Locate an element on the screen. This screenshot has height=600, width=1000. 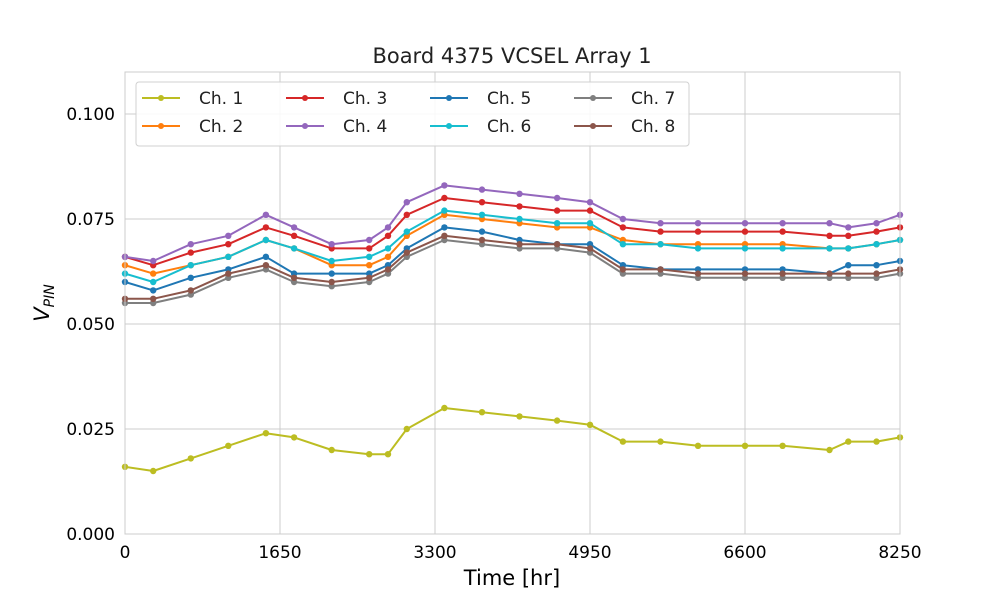
x-tick-label: 3300 is located at coordinates (434, 553).